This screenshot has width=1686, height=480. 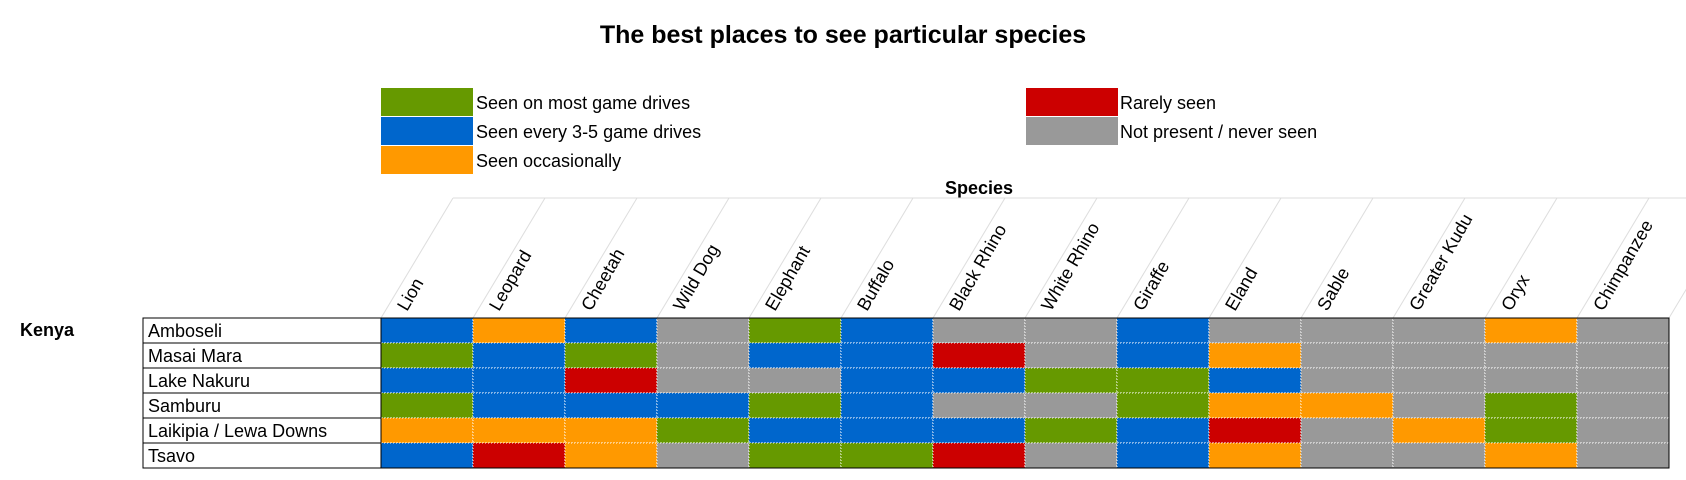 I want to click on cell-tsavo-chimpanzee, so click(x=1623, y=455).